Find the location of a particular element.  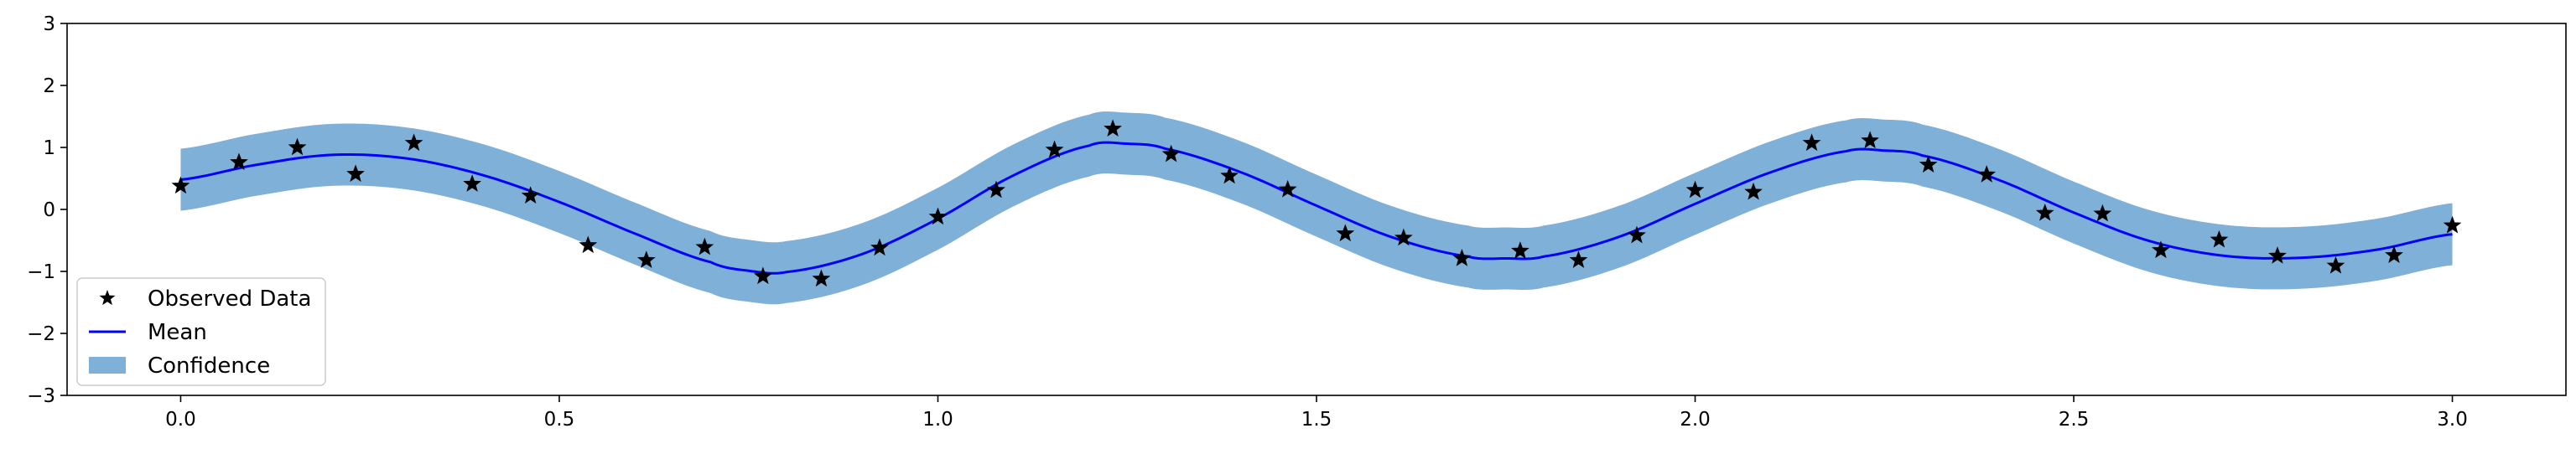

y-tick-label: −3 is located at coordinates (41, 396).